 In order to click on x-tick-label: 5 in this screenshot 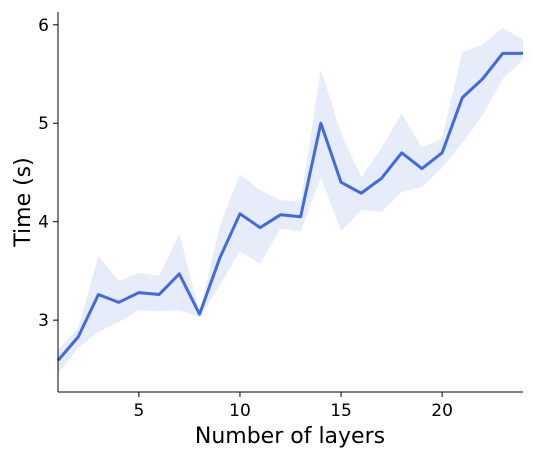, I will do `click(138, 411)`.